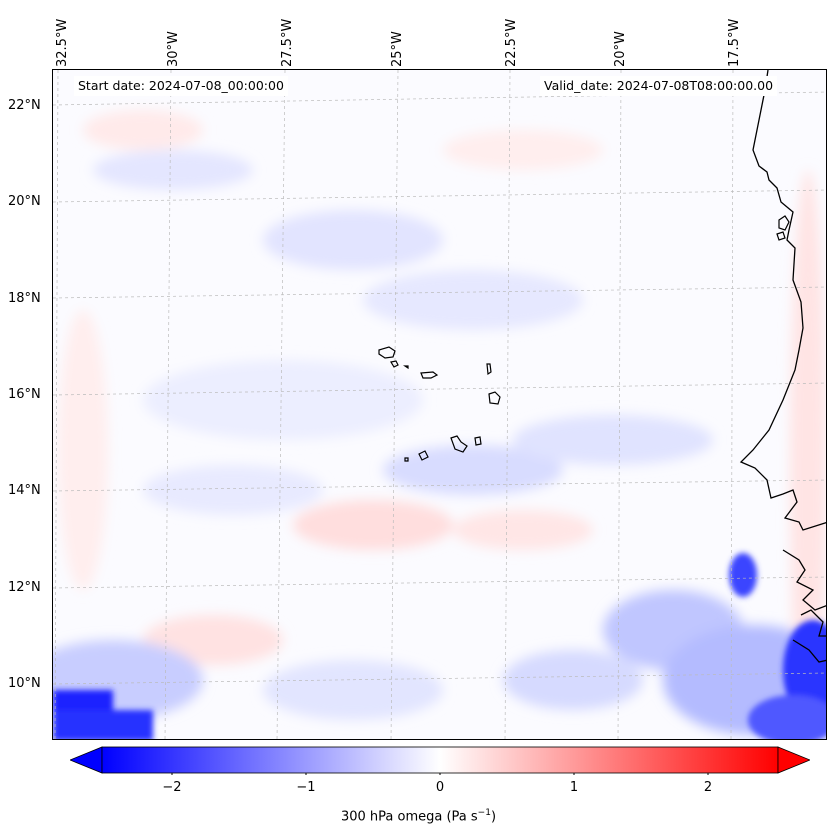  Describe the element at coordinates (287, 42) in the screenshot. I see `lon-label-27-5w: 27.5°W` at that location.